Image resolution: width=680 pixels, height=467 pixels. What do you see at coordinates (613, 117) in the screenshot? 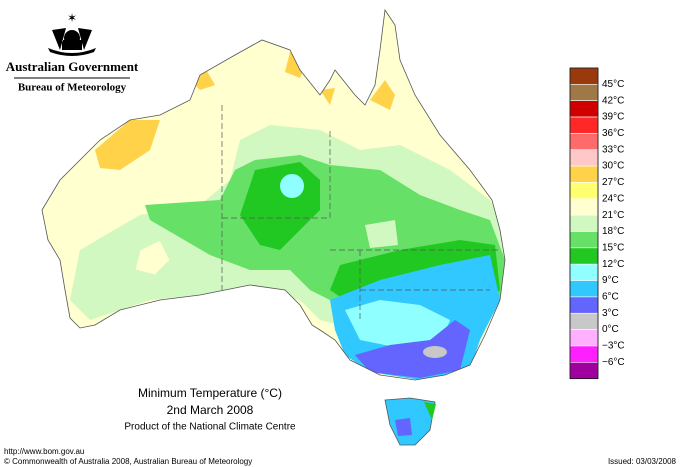
I see `legend-label: 39°C` at bounding box center [613, 117].